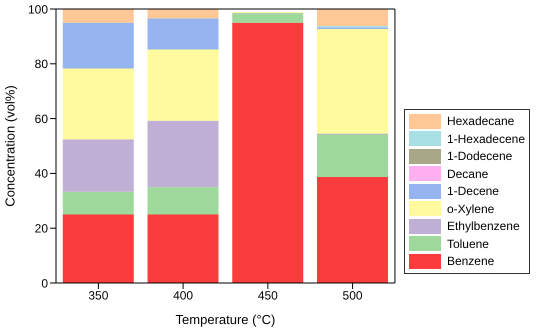  I want to click on x-axis-title: Temperature (°C), so click(226, 319).